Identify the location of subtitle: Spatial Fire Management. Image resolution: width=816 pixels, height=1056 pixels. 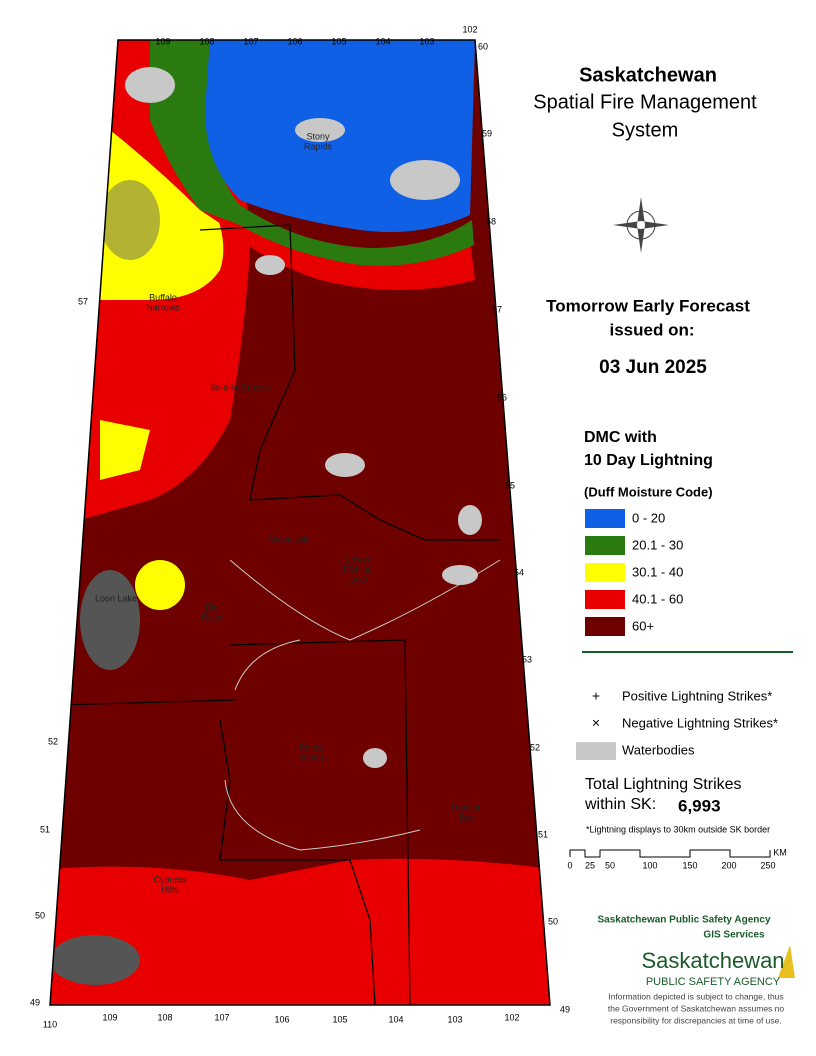
(645, 102).